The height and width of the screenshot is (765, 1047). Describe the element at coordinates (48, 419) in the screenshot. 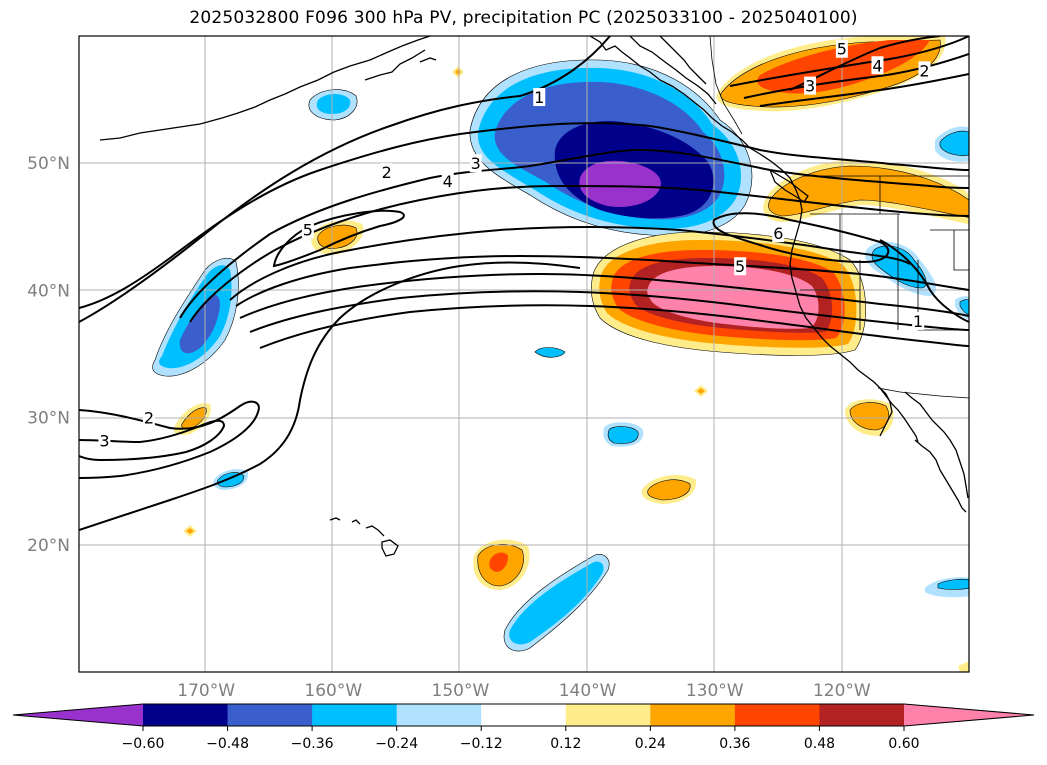

I see `lat-label: 30°N` at that location.